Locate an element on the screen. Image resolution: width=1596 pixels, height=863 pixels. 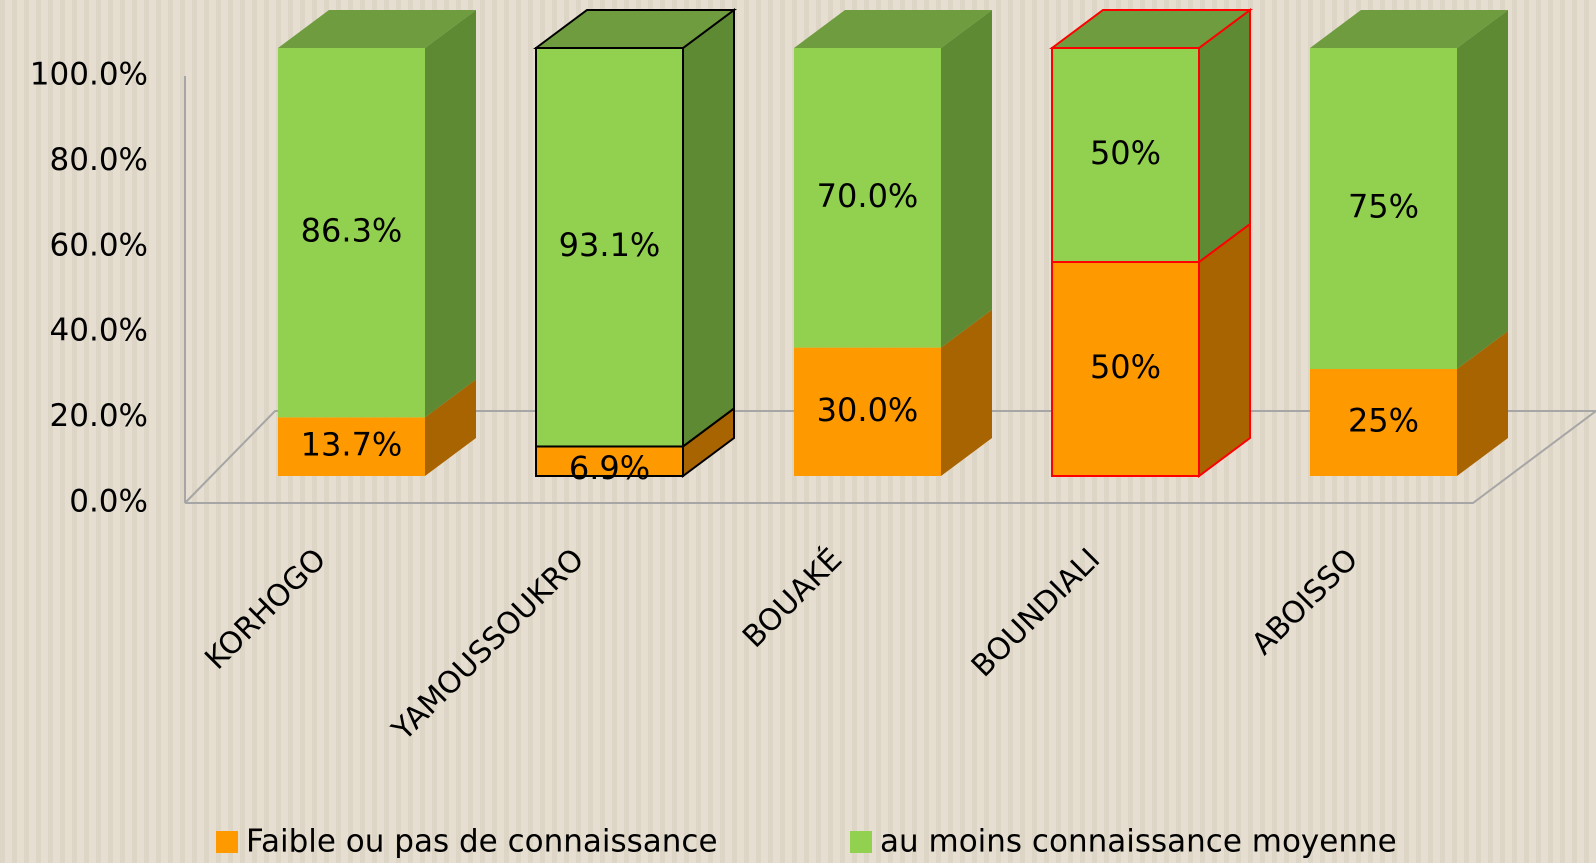
y-tick-label: 100.0% is located at coordinates (89, 75).